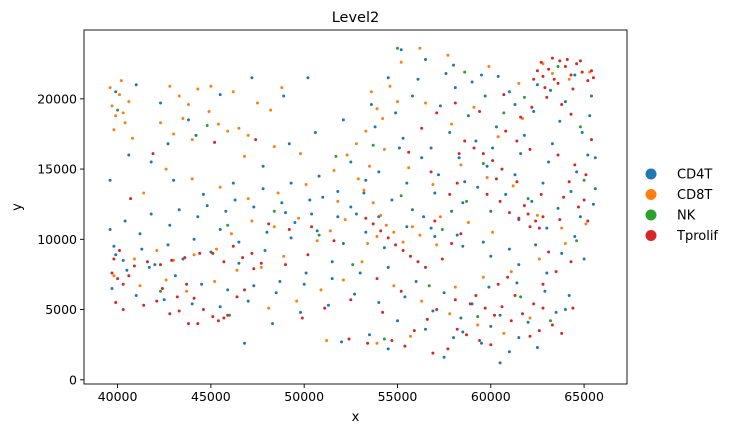 Image resolution: width=736 pixels, height=434 pixels. Describe the element at coordinates (686, 216) in the screenshot. I see `legend-label-nk: NK` at that location.